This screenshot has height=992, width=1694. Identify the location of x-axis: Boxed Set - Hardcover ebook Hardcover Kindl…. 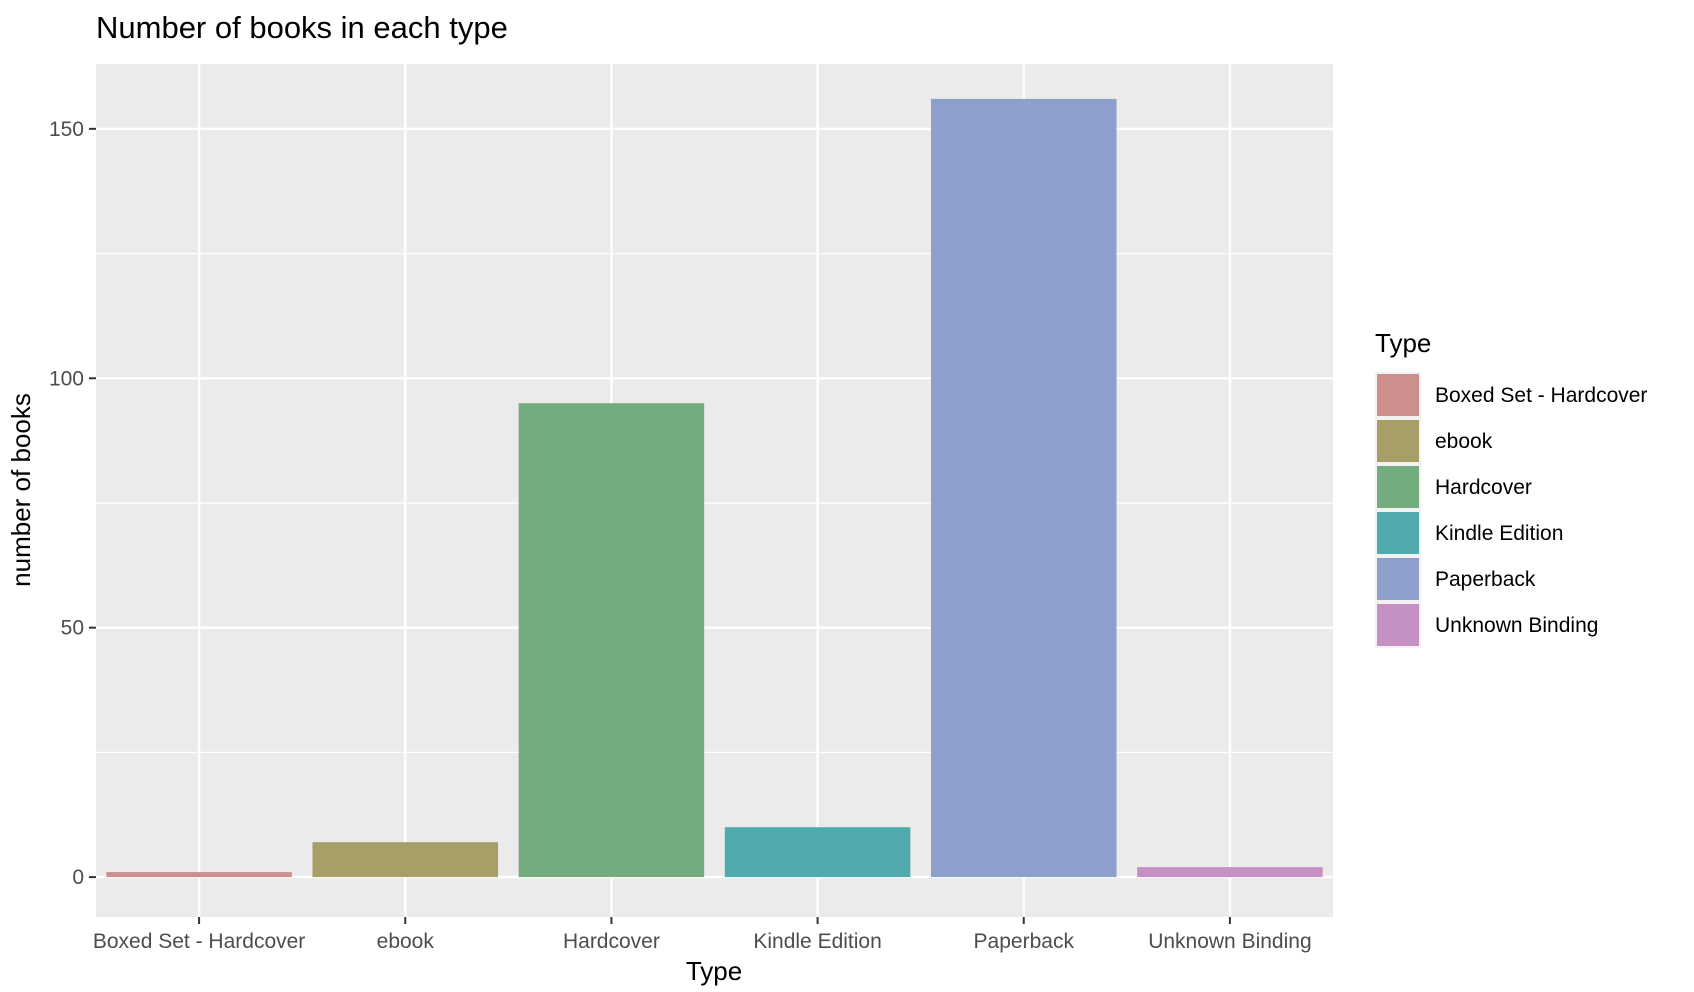
(702, 935).